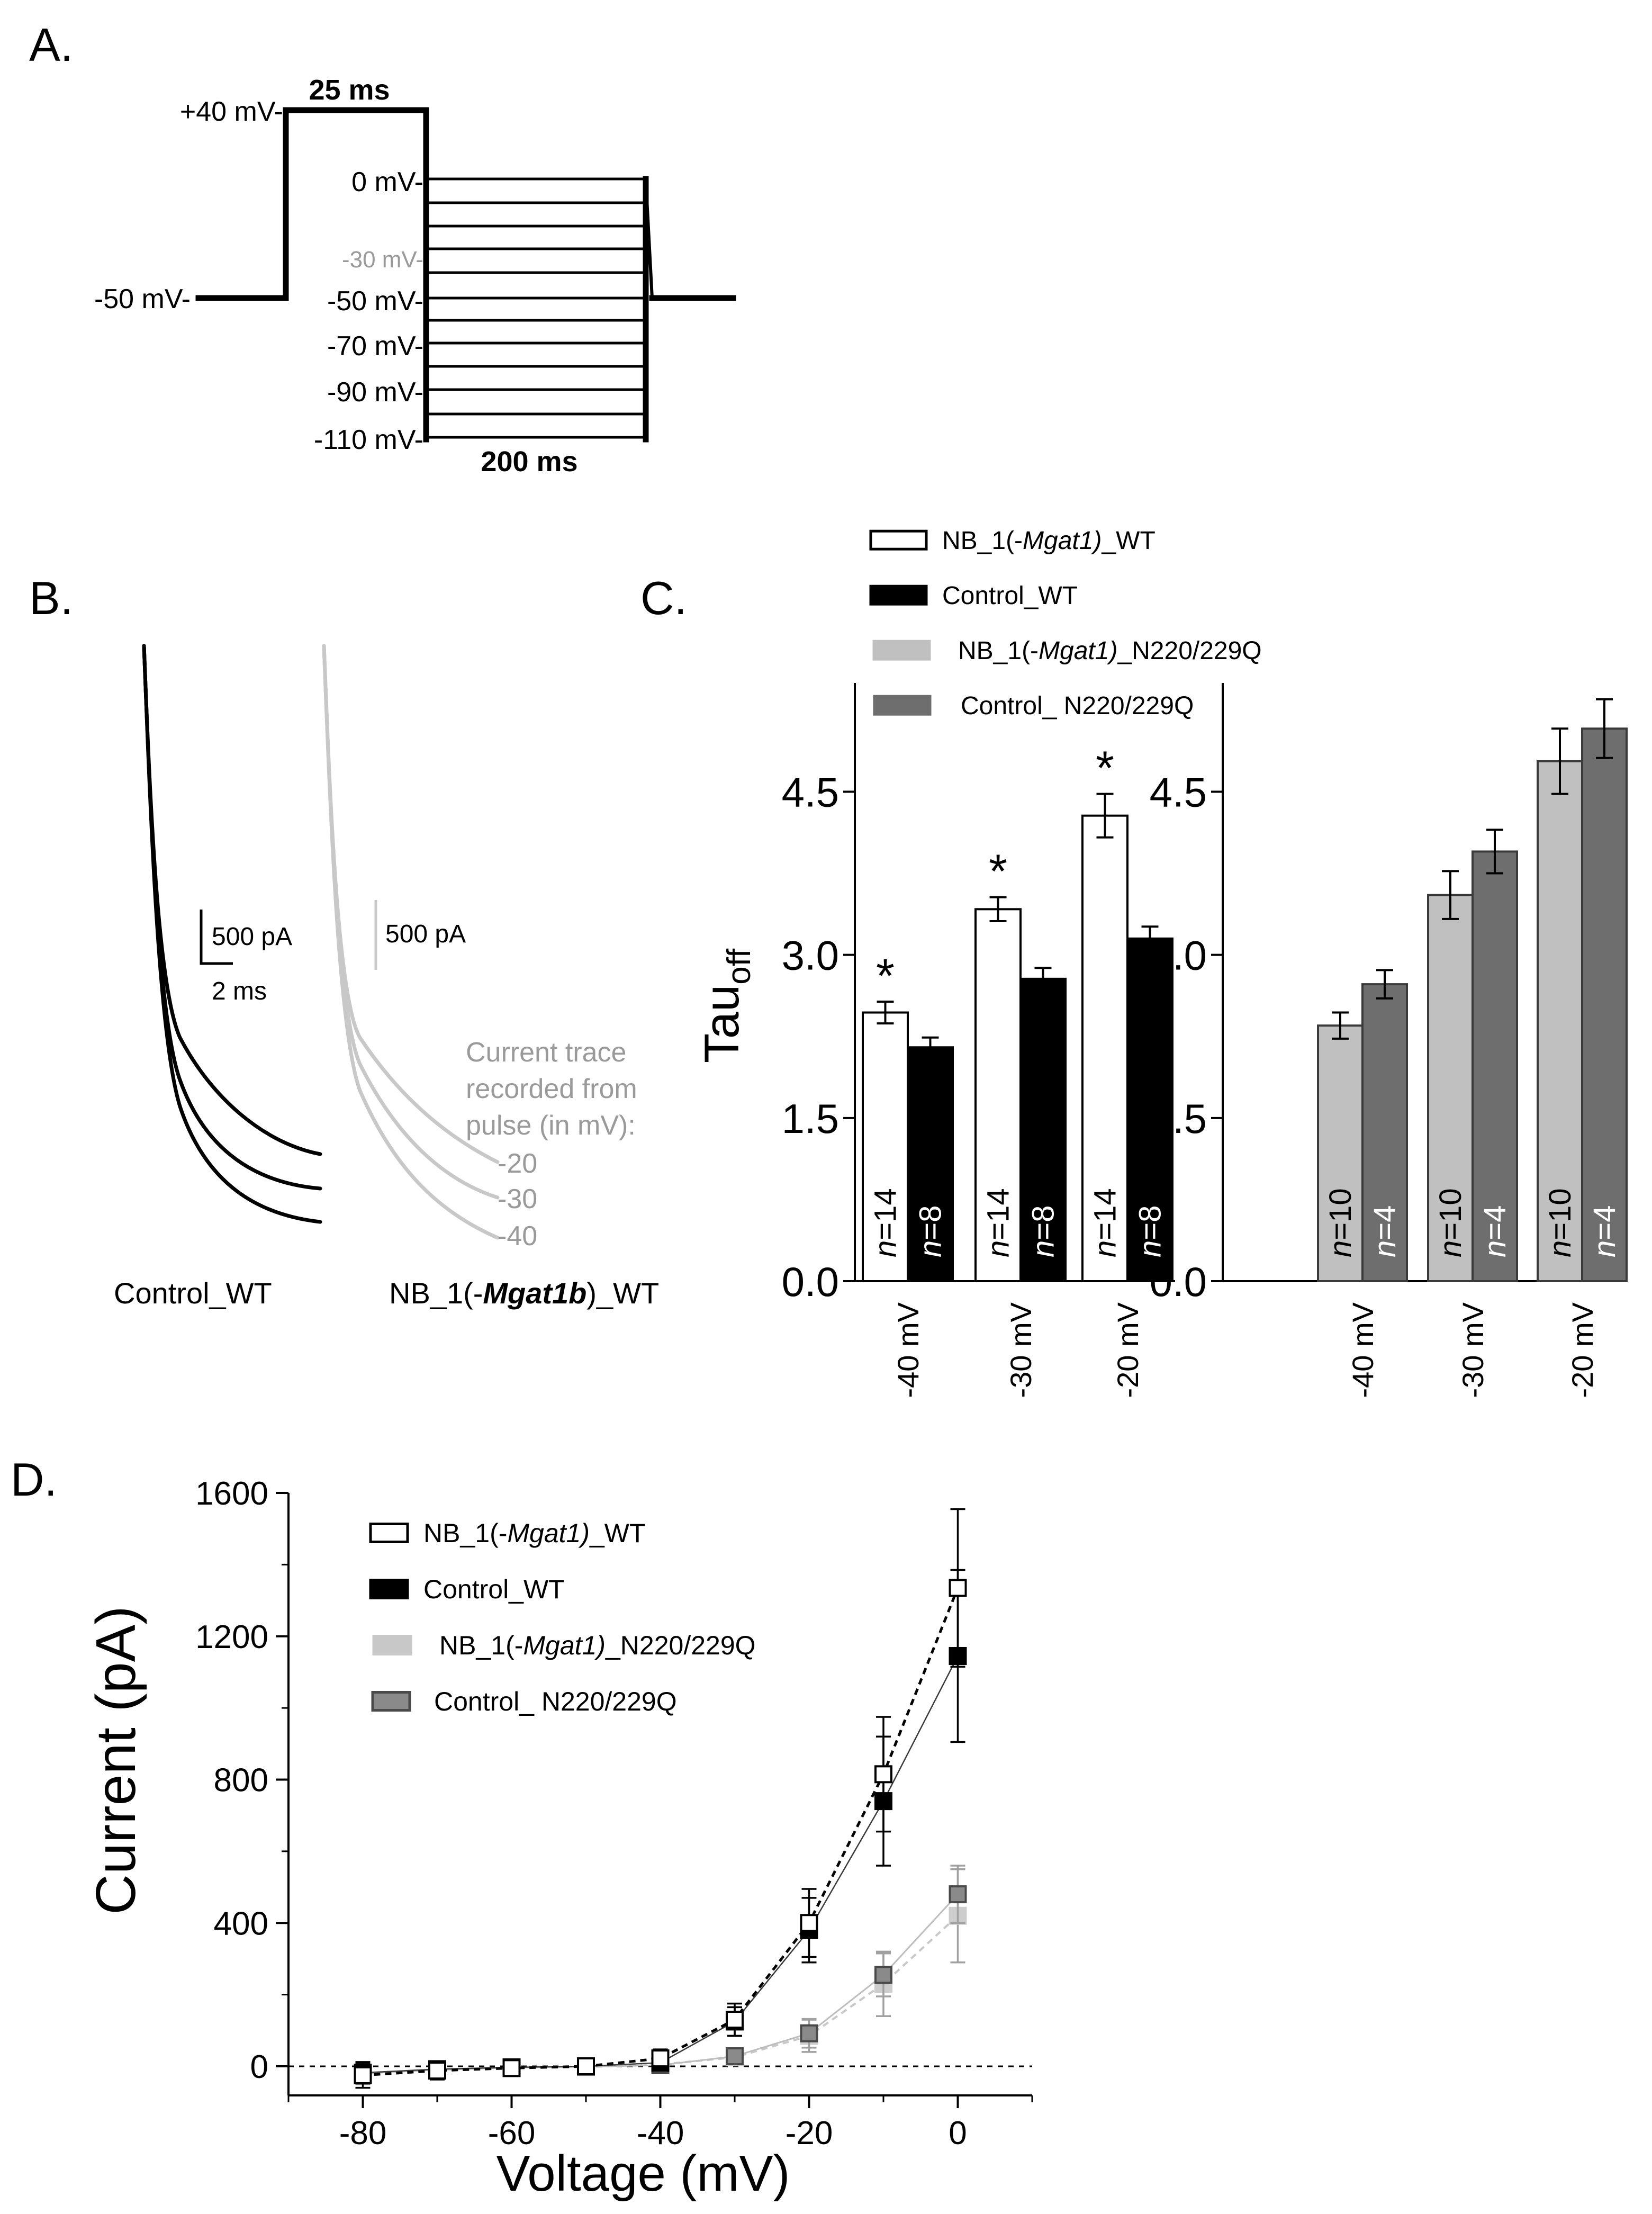 The width and height of the screenshot is (1652, 2214). Describe the element at coordinates (551, 1125) in the screenshot. I see `pulse-note-line-3: pulse (in mV):` at that location.